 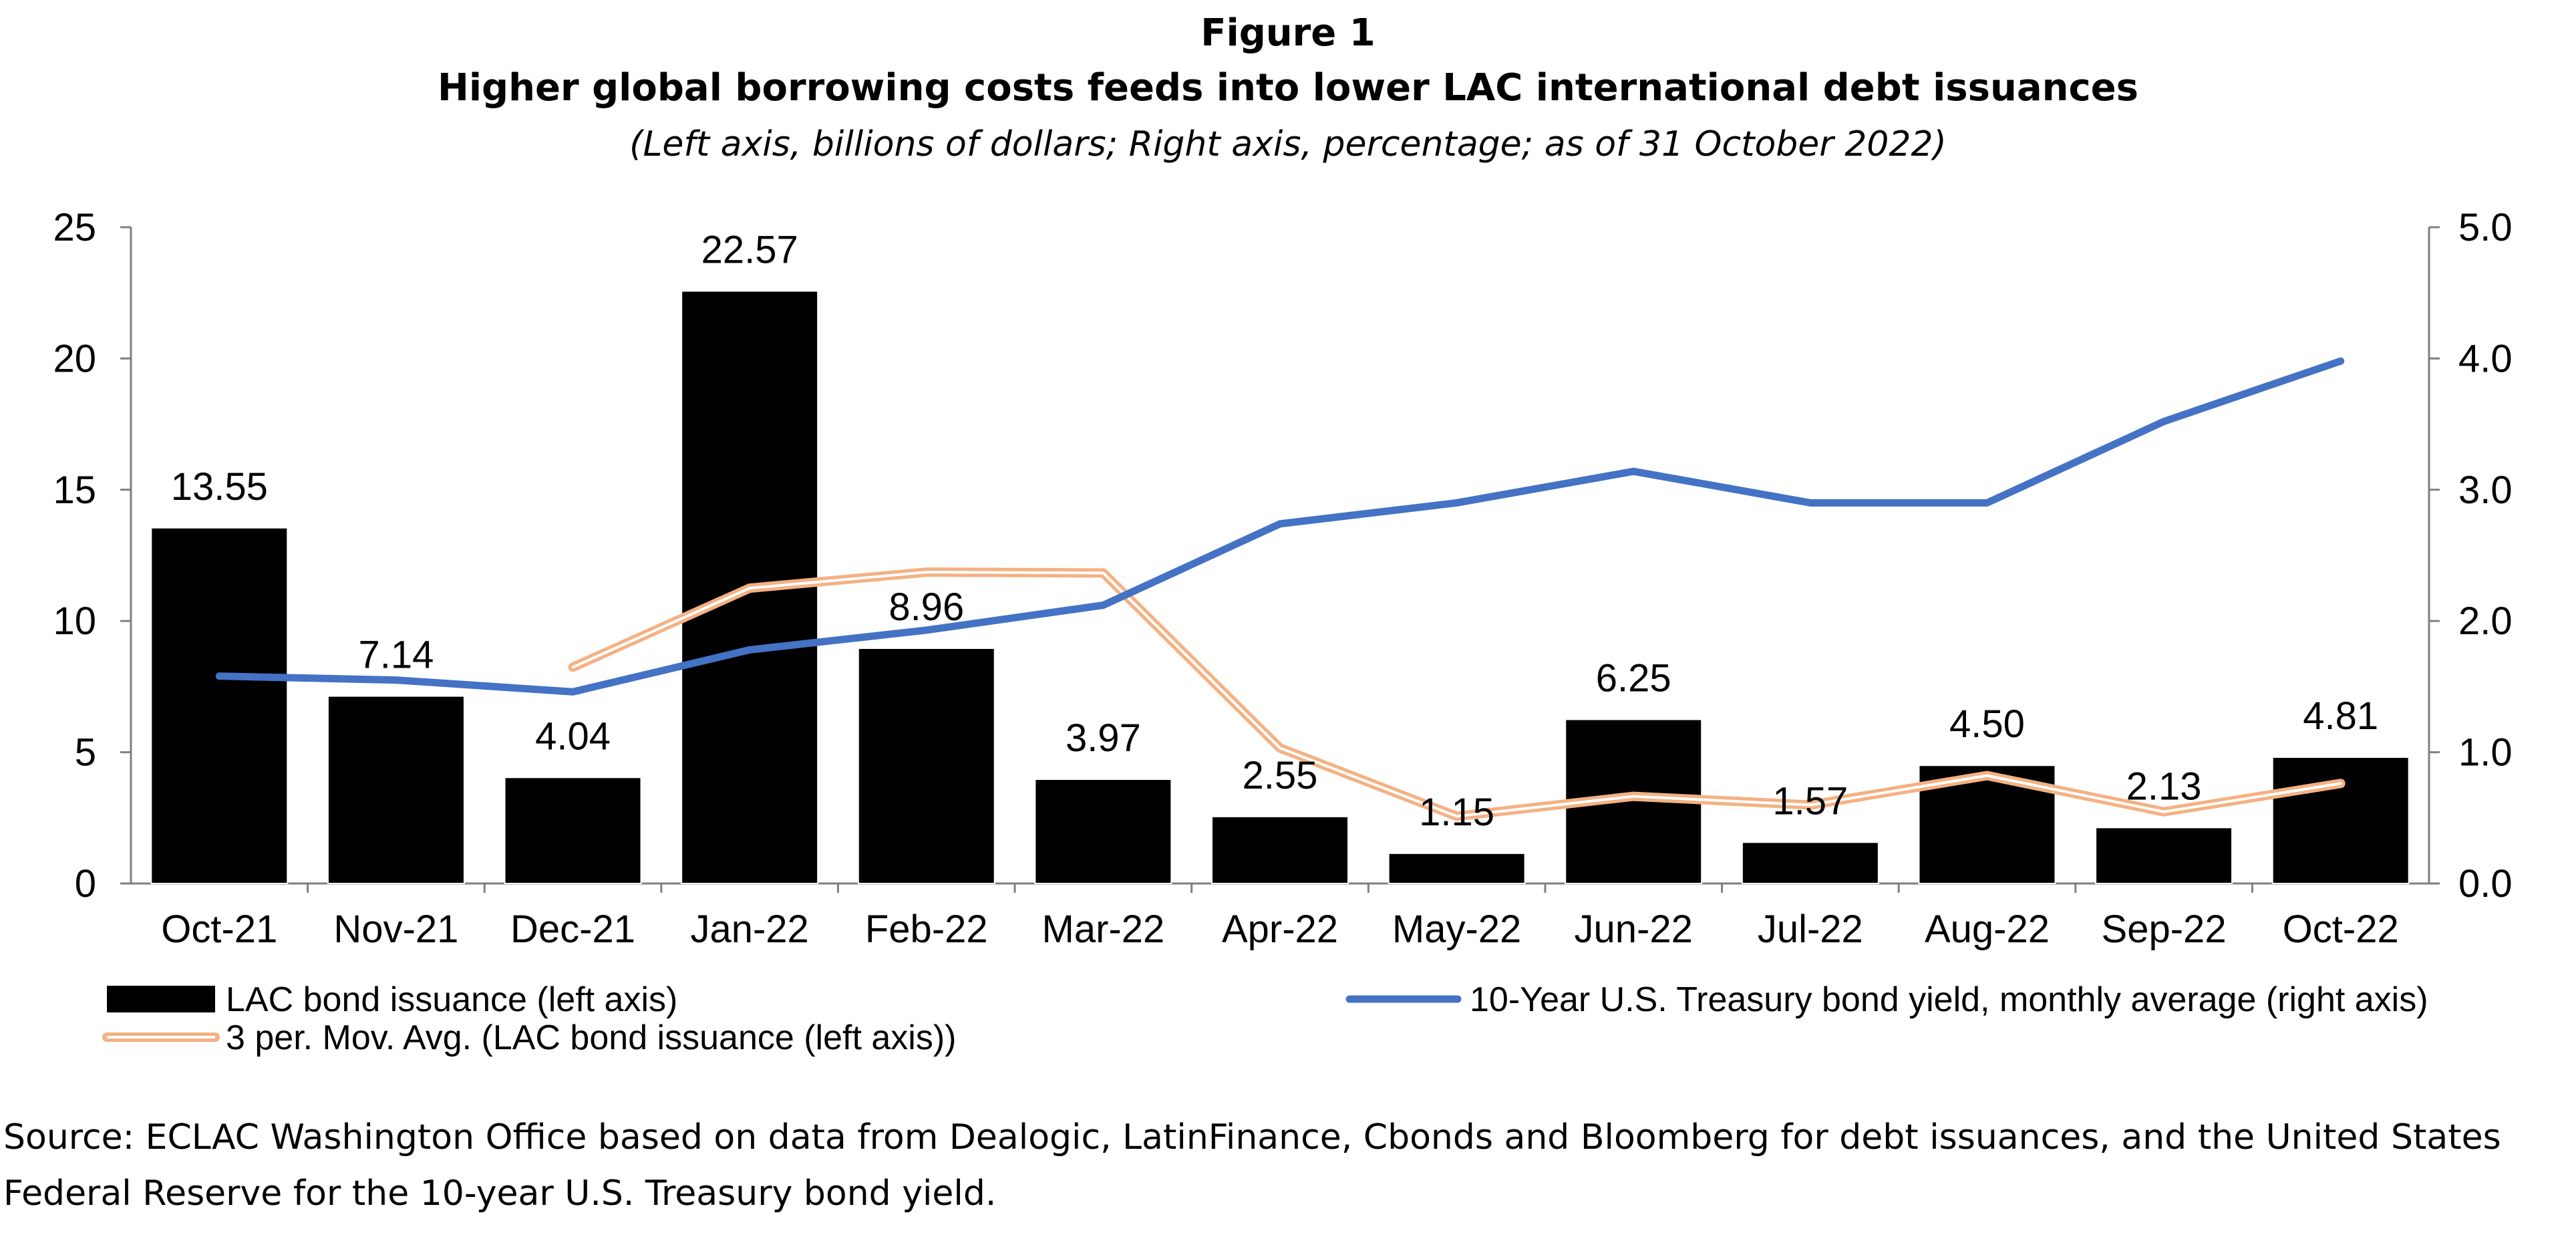 What do you see at coordinates (1987, 724) in the screenshot?
I see `bar-data-label: 4.50` at bounding box center [1987, 724].